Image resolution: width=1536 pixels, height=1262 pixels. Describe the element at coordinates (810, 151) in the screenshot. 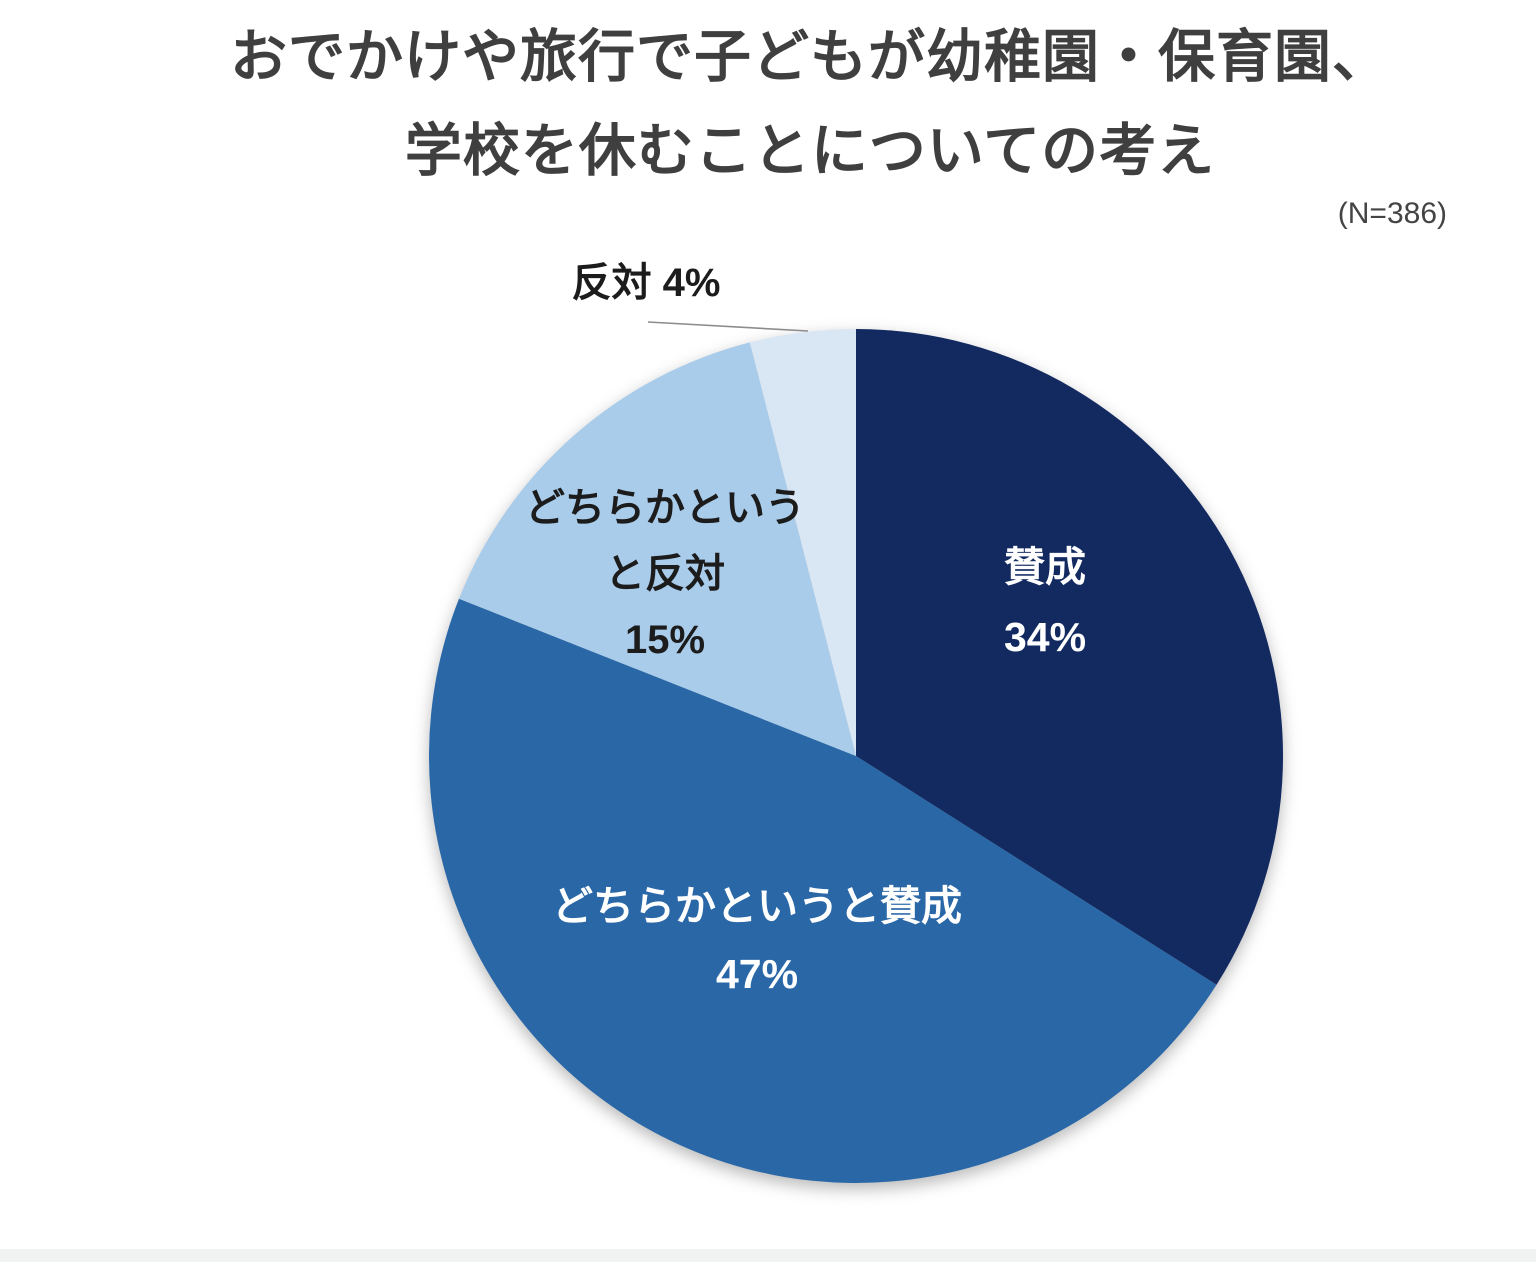

I see `chart-title-line2: 学校を休むことについての考え` at that location.